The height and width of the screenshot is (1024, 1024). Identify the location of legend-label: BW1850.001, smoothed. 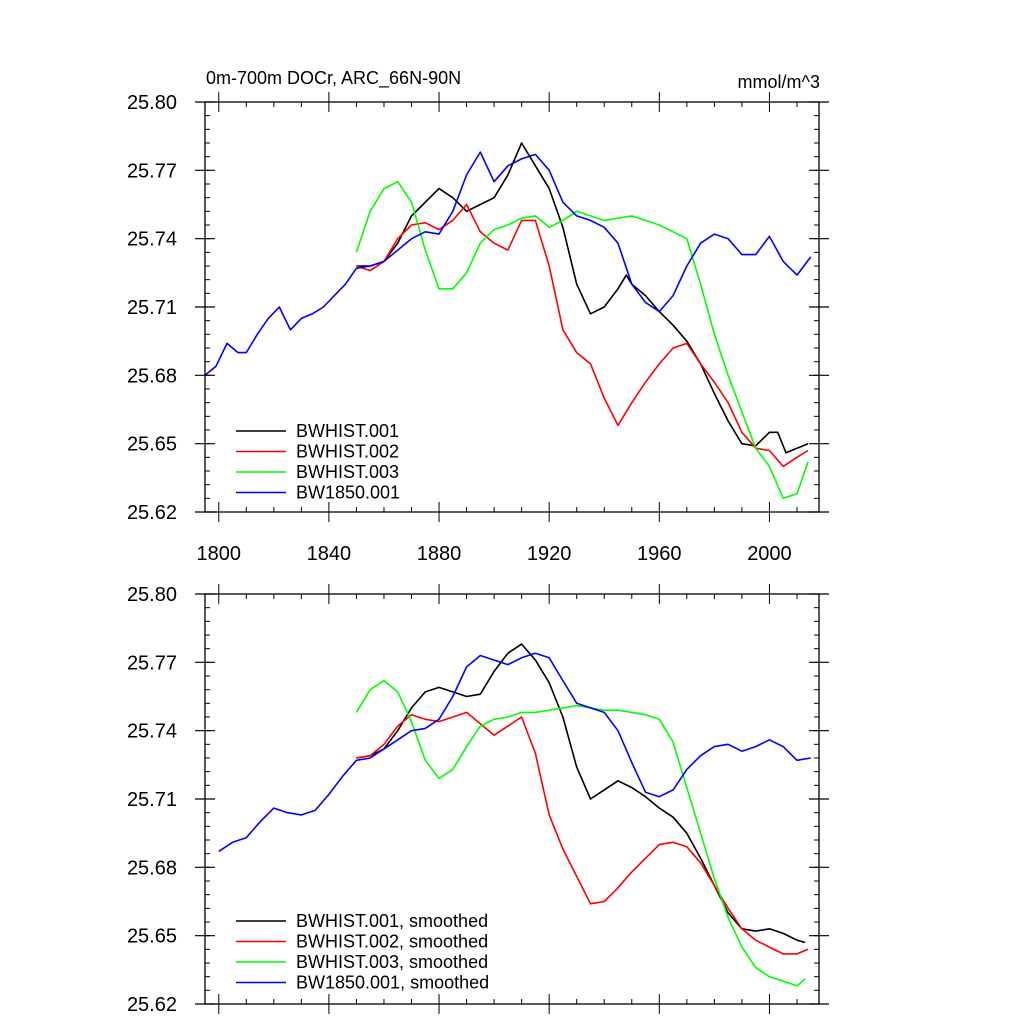
(392, 983).